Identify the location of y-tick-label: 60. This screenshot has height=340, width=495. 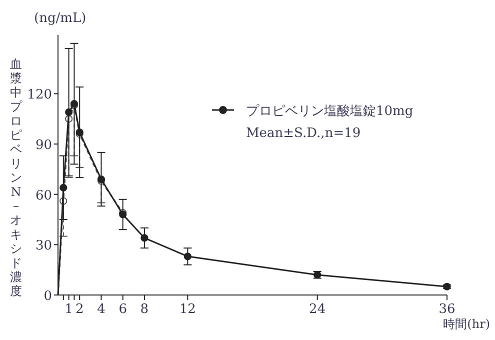
(43, 196).